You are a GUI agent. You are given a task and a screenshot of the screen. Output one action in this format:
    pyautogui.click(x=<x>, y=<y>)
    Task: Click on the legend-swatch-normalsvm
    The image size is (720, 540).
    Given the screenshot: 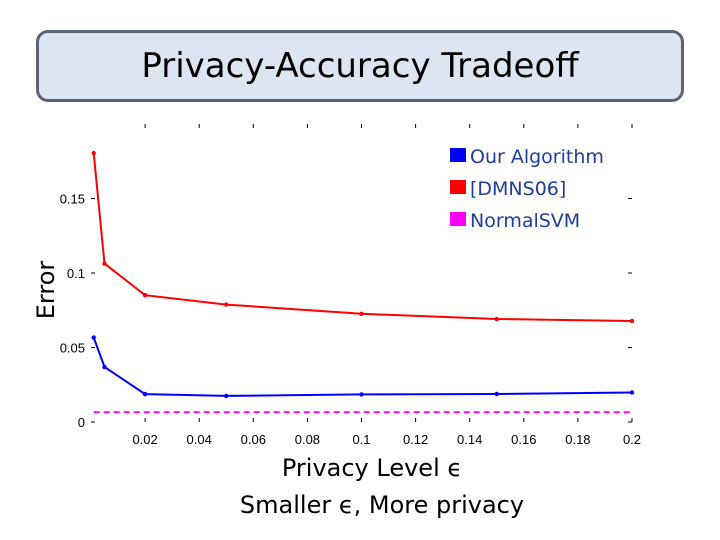 What is the action you would take?
    pyautogui.click(x=458, y=219)
    